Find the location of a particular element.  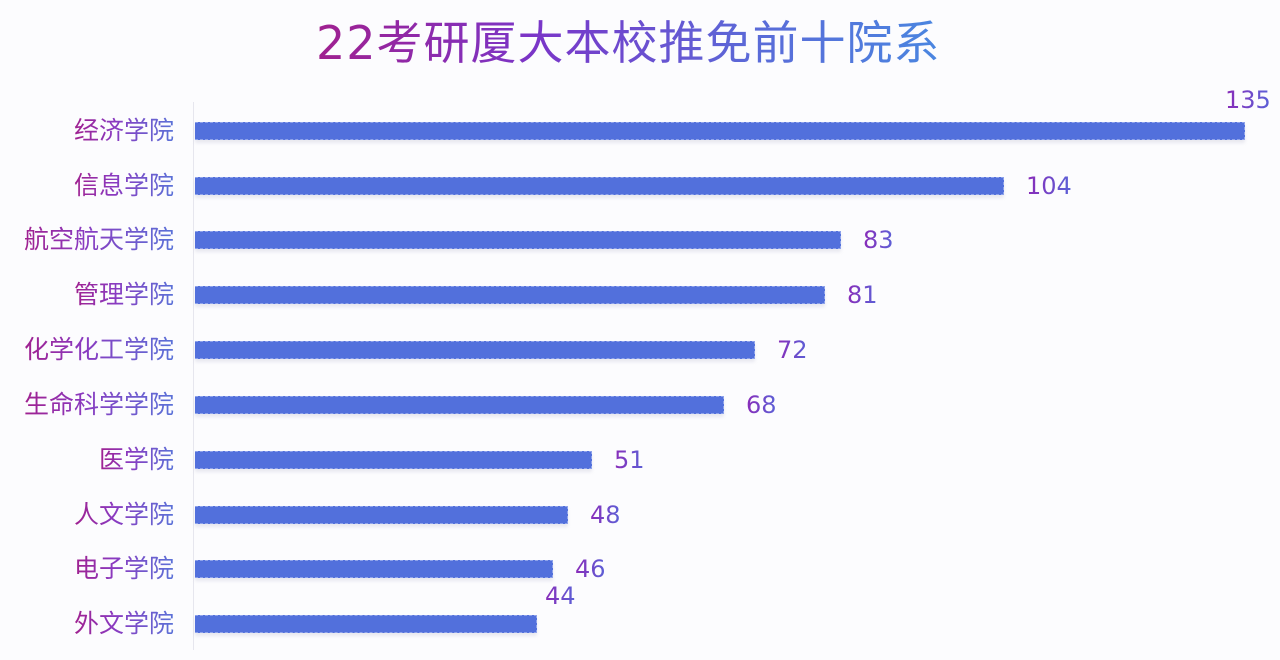

category-label: 外文学院 is located at coordinates (124, 624).